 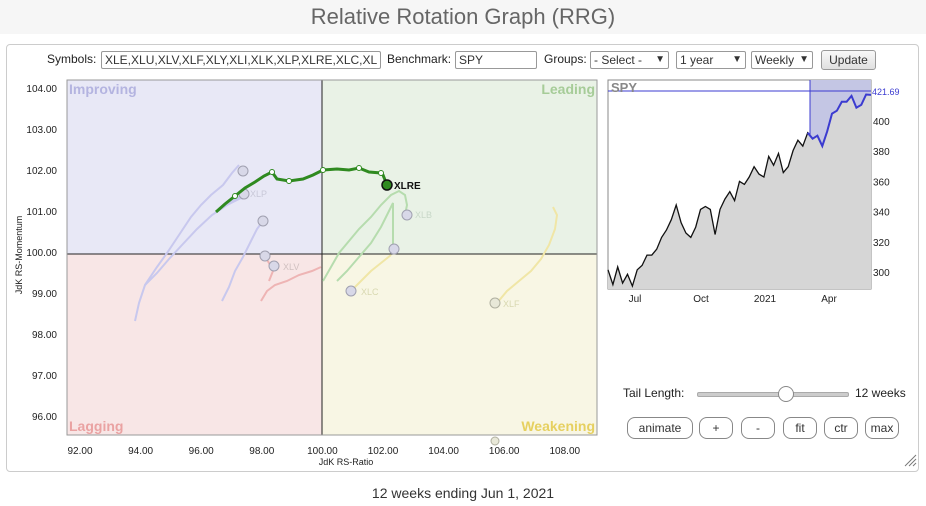 I want to click on xlre-label: XLRE, so click(x=407, y=186).